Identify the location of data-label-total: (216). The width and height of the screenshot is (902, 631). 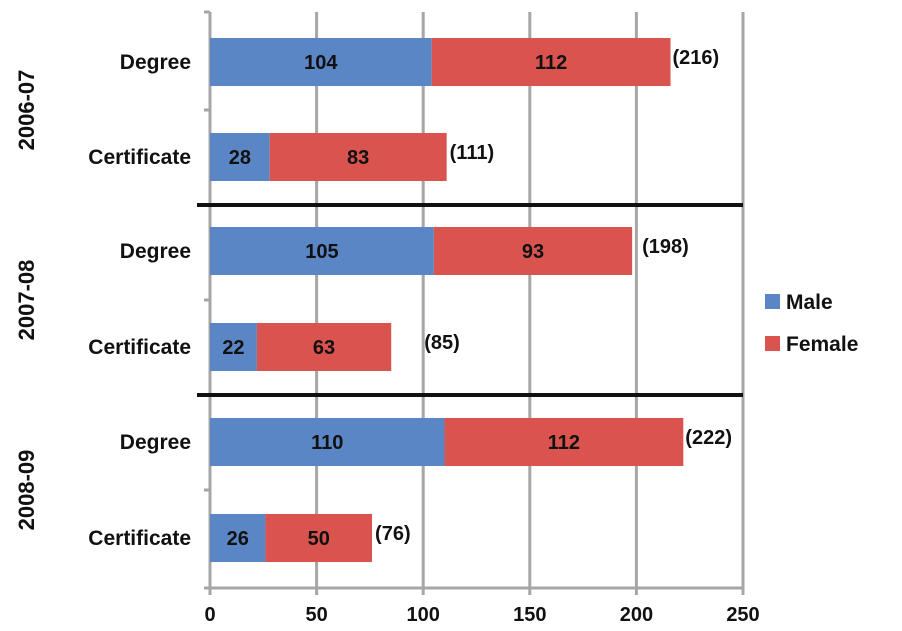
(696, 58).